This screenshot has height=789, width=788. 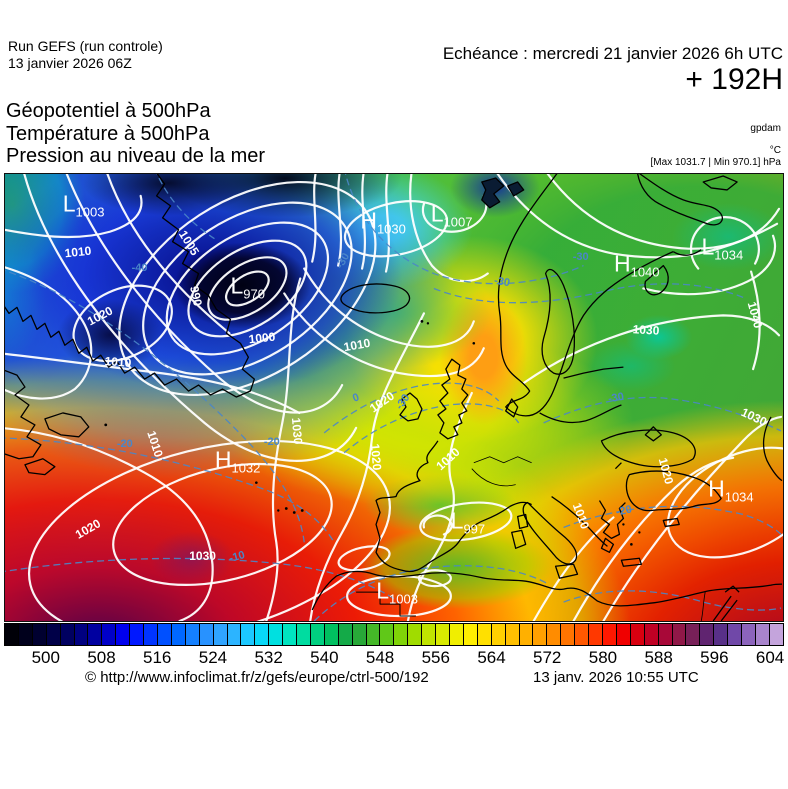 What do you see at coordinates (380, 657) in the screenshot?
I see `colorbar-tick: 548` at bounding box center [380, 657].